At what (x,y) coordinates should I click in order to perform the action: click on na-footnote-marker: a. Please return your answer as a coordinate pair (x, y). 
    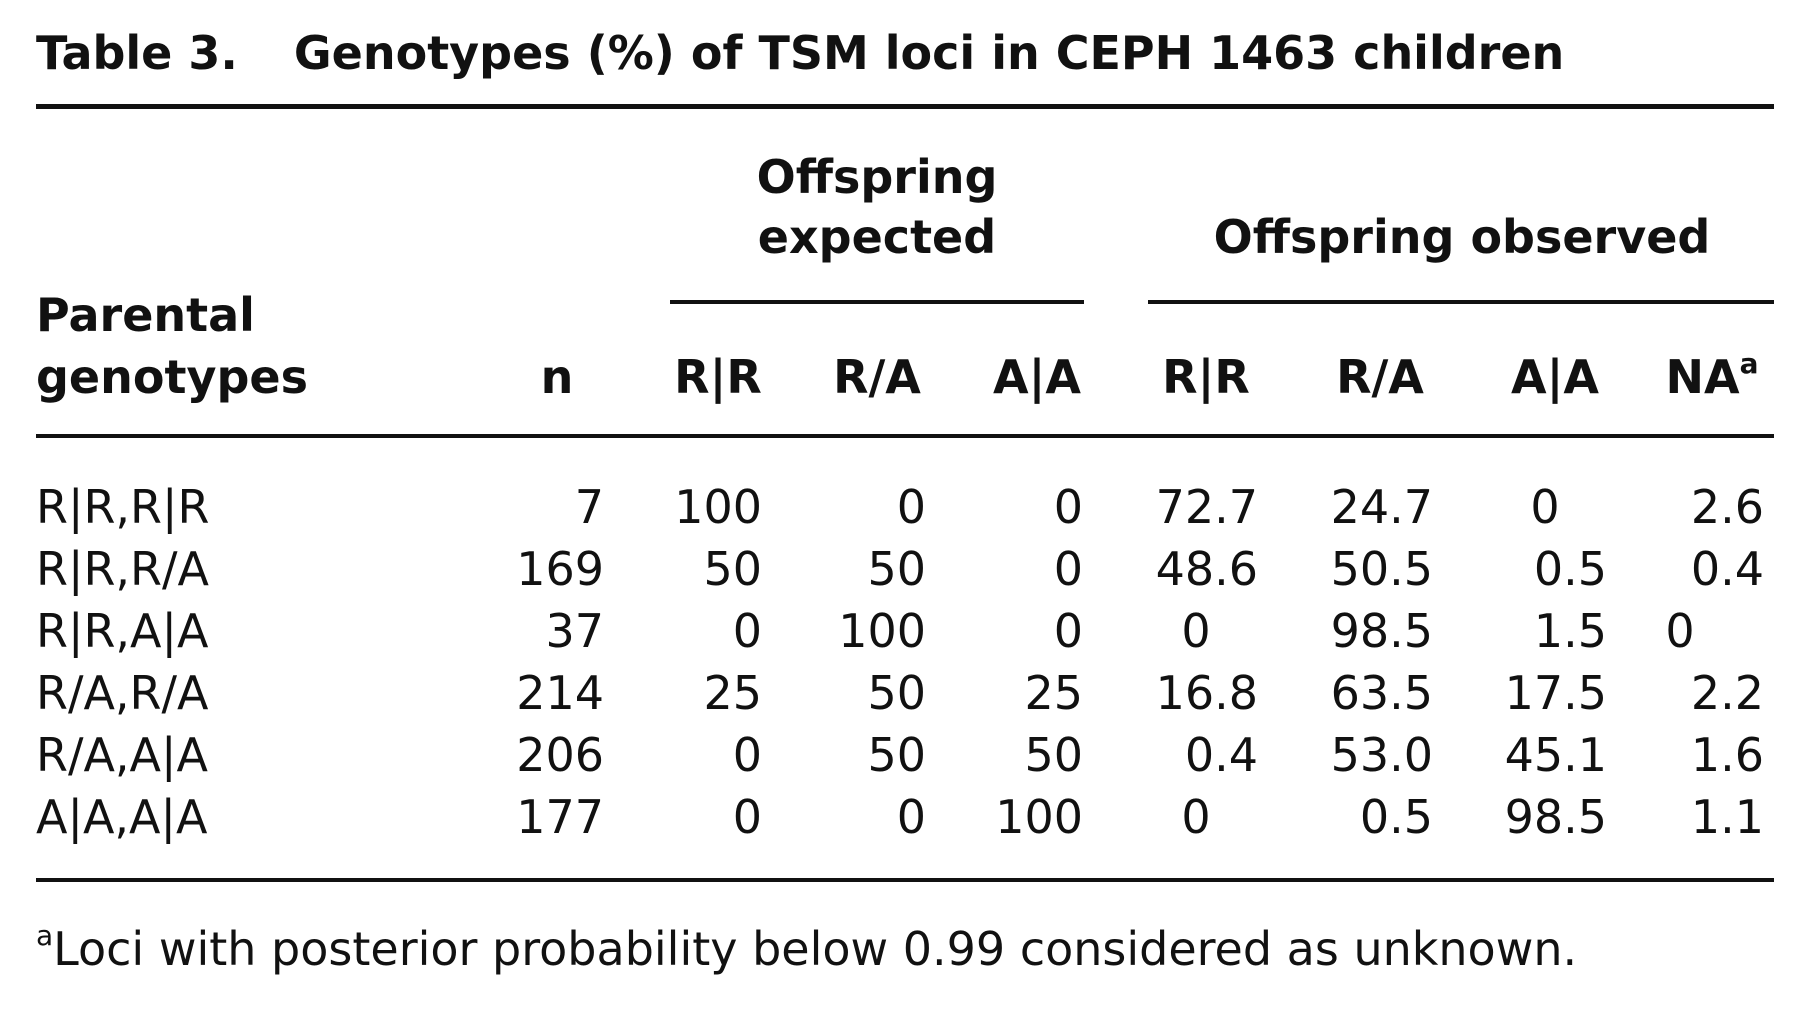
    Looking at the image, I should click on (1749, 363).